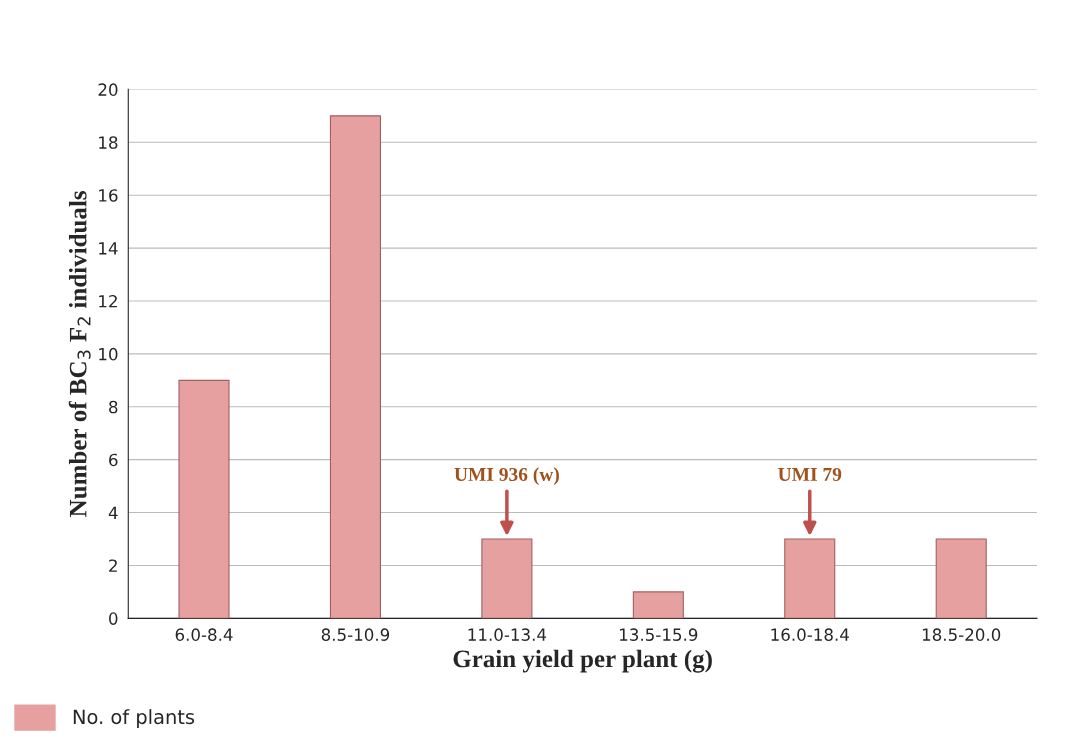 The width and height of the screenshot is (1069, 745). Describe the element at coordinates (108, 195) in the screenshot. I see `y-tick-label: 16` at that location.